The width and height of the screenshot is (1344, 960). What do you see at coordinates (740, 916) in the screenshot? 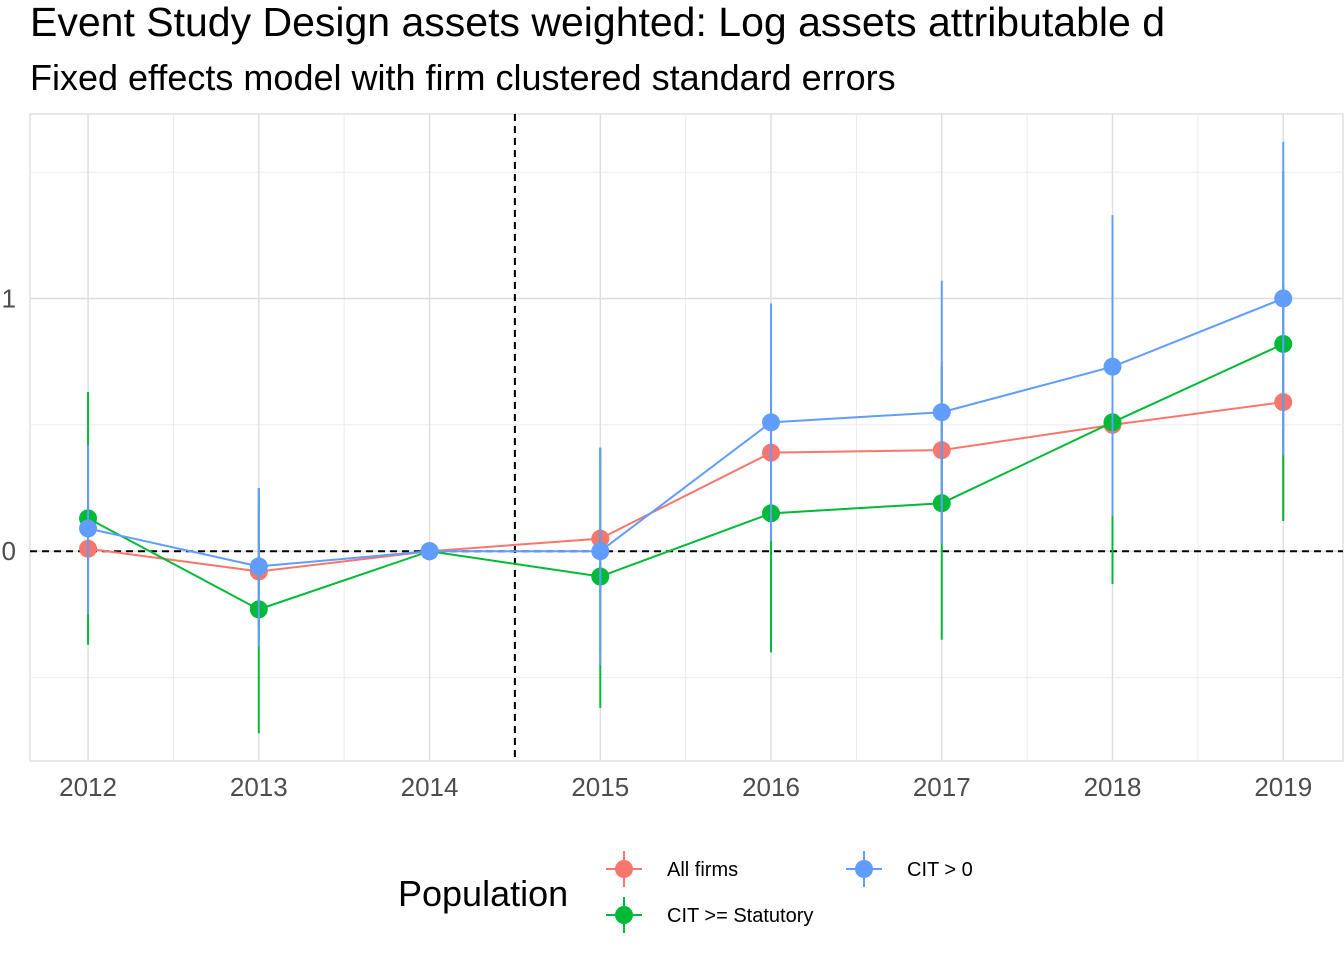
I see `legend-label: CIT >= Statutory` at bounding box center [740, 916].